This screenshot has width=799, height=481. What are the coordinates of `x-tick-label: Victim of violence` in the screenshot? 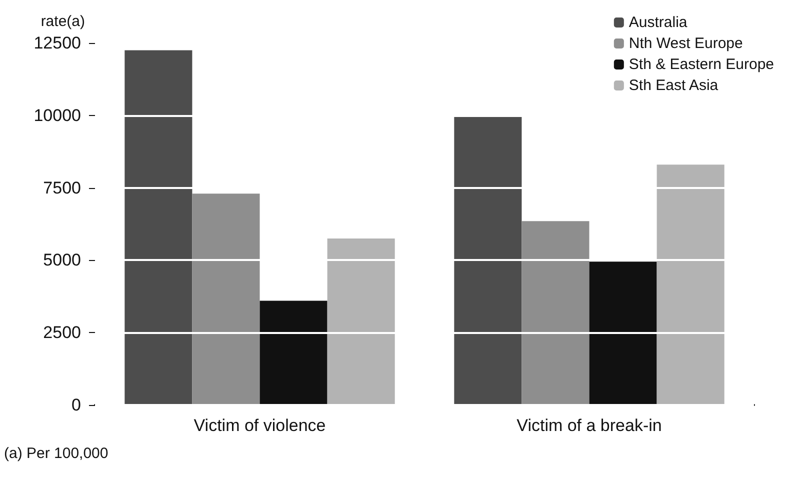 It's located at (260, 425).